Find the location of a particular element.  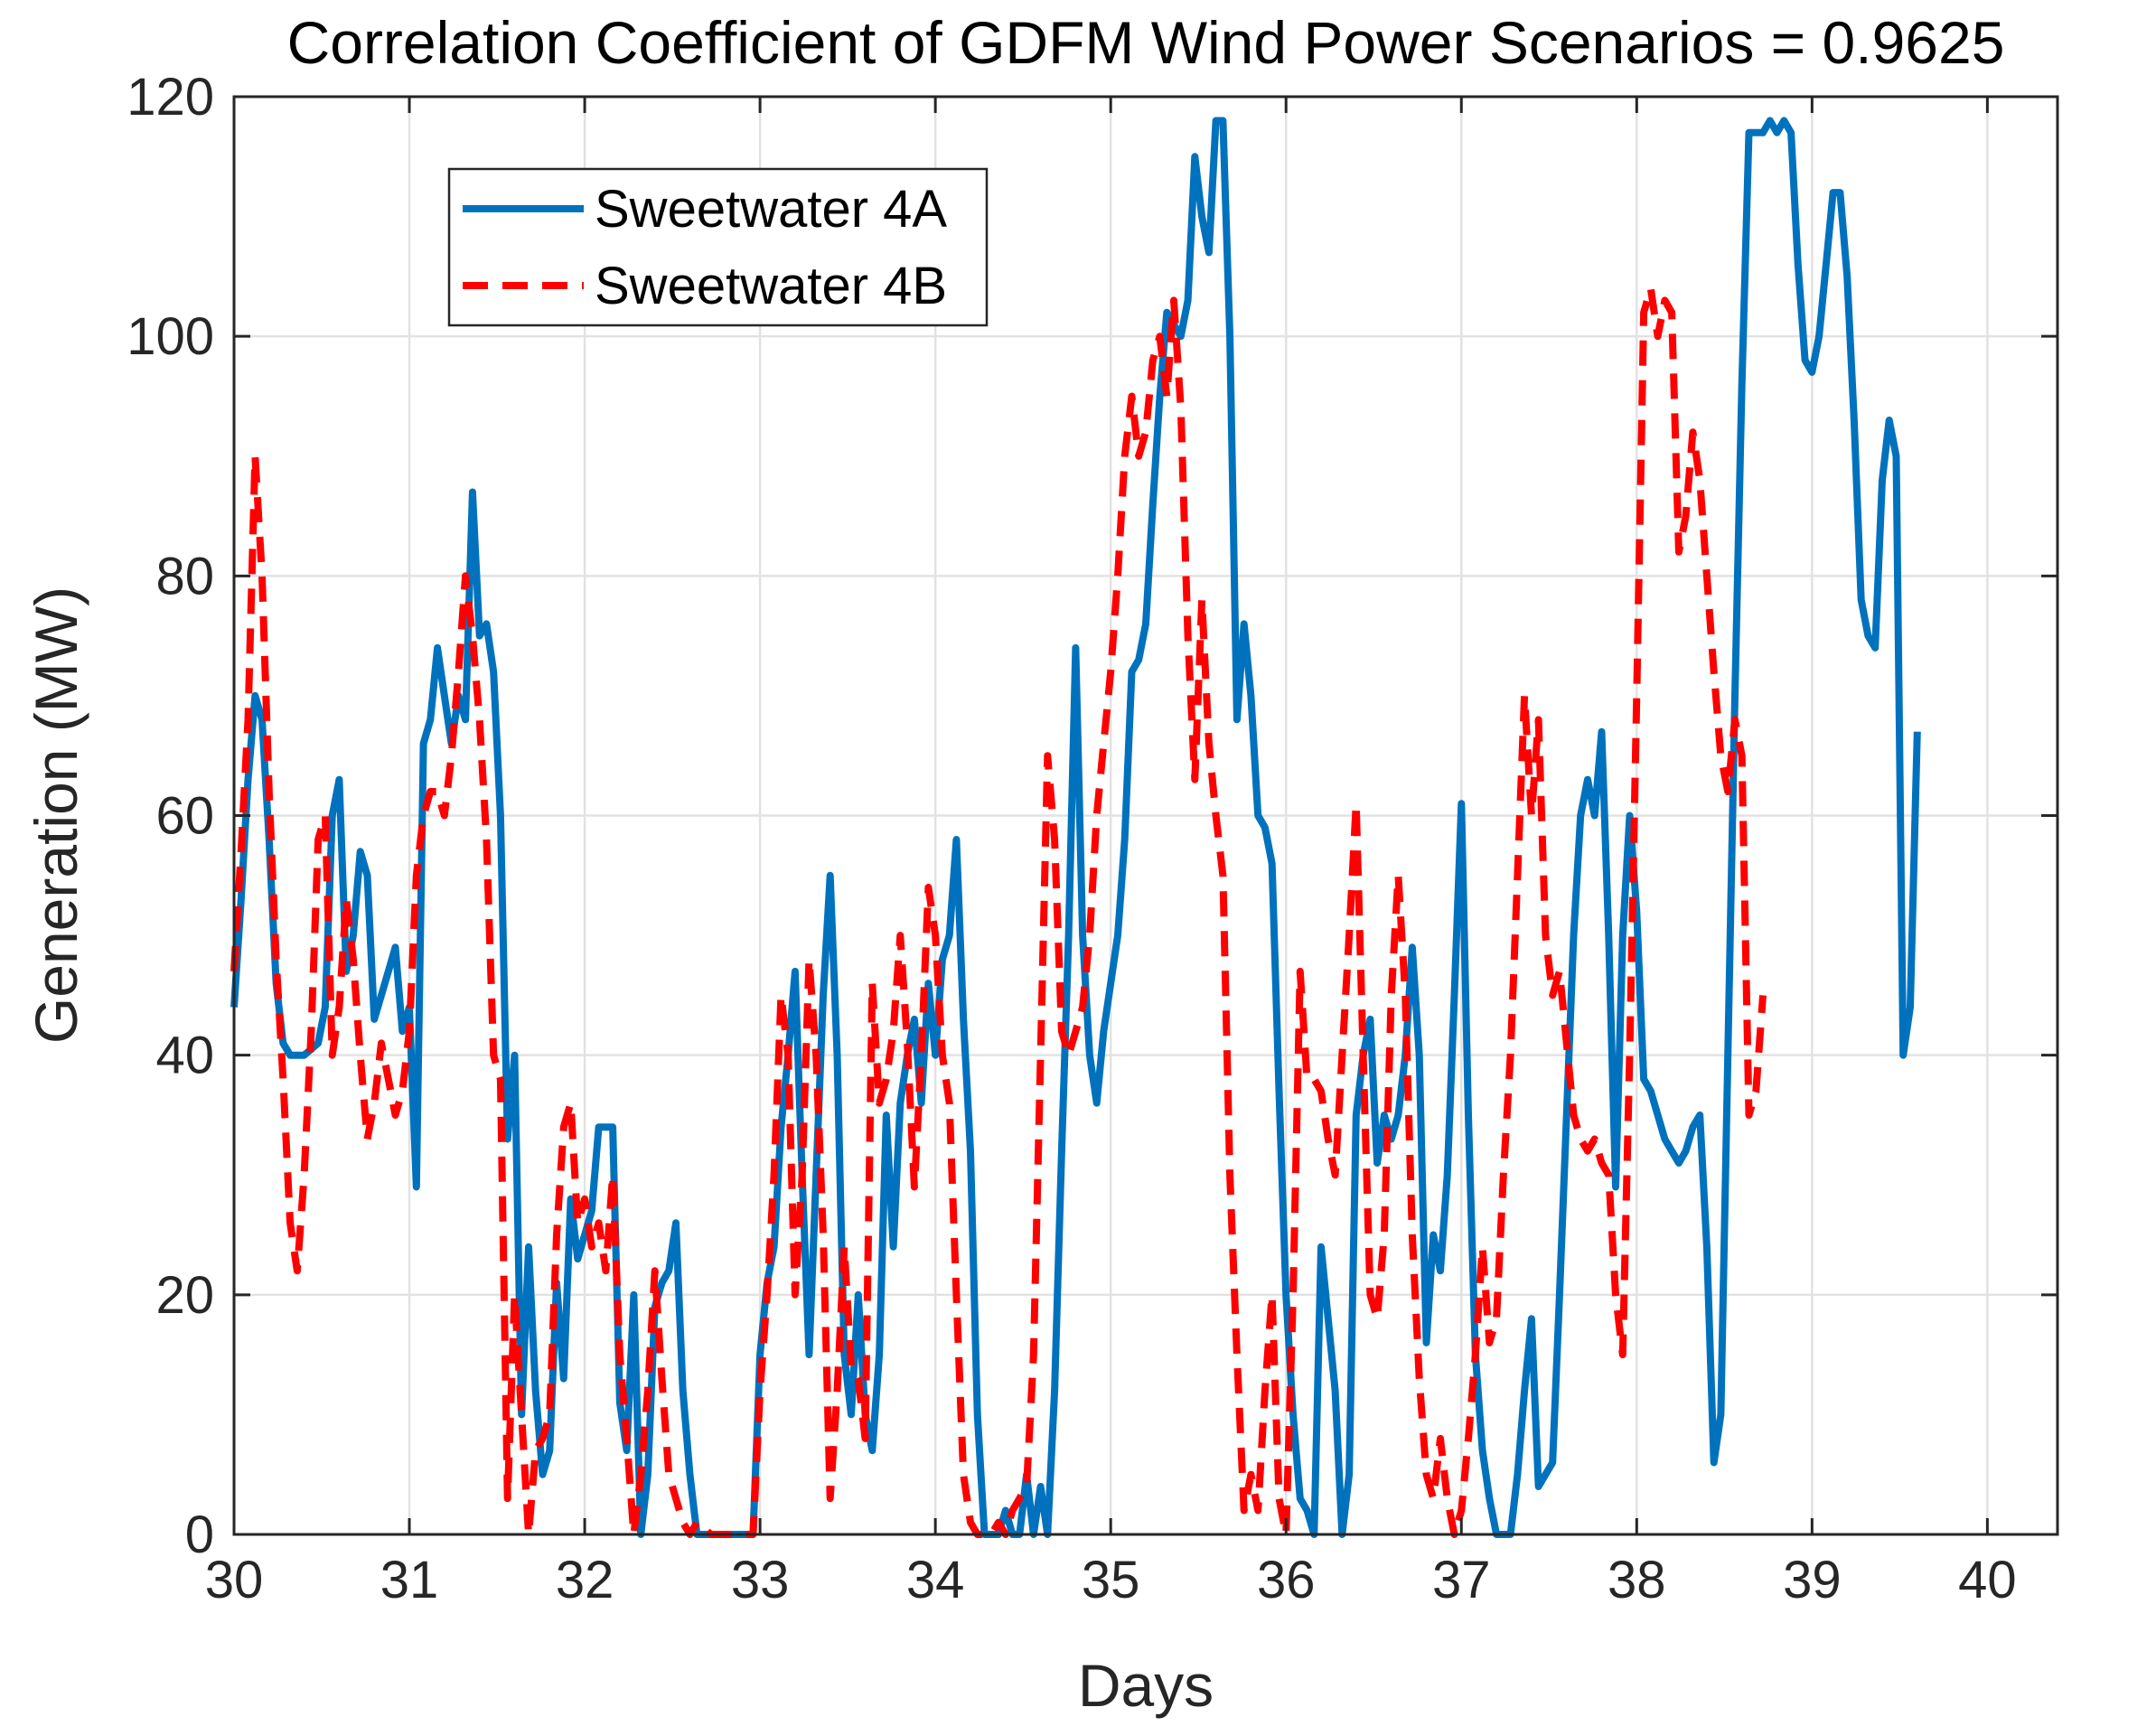

x-tick-label: 35 is located at coordinates (1111, 1580).